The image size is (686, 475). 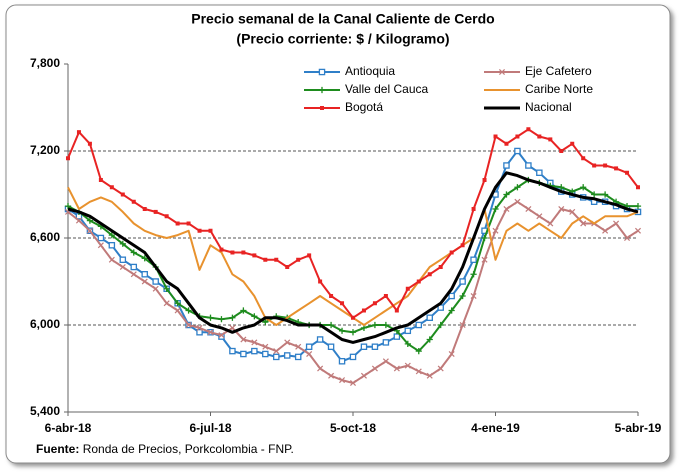 I want to click on x-tick-label: 5-abr-19, so click(x=638, y=428).